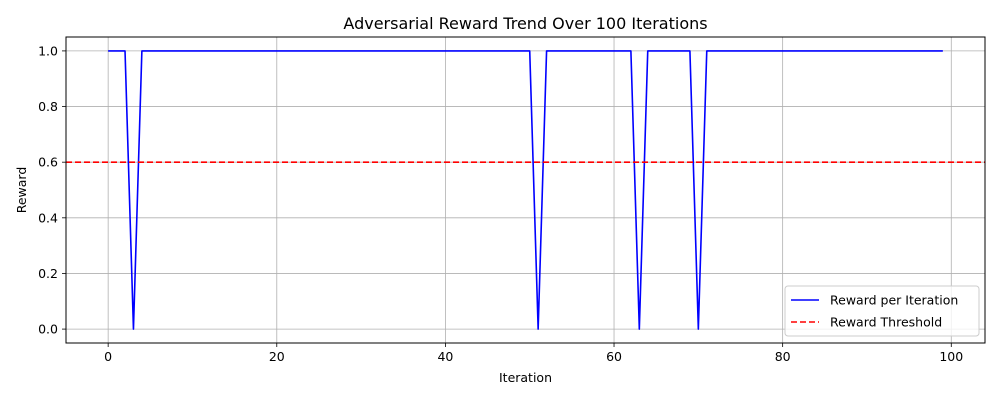 The image size is (1000, 400). What do you see at coordinates (108, 356) in the screenshot?
I see `x-tick-label: 0` at bounding box center [108, 356].